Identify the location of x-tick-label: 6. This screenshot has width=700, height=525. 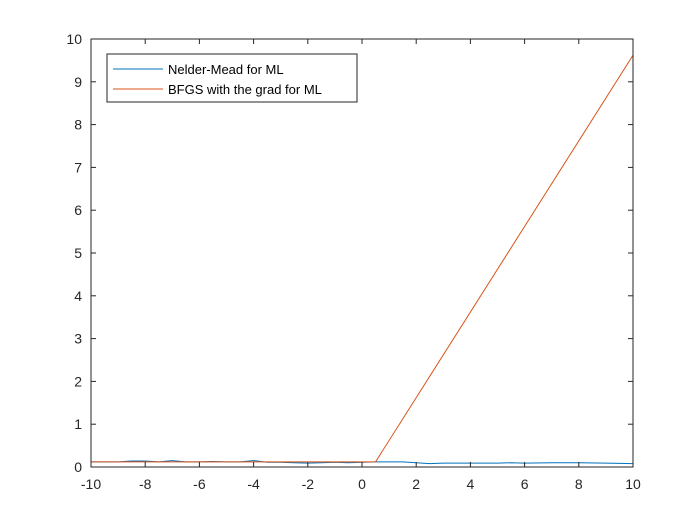
(525, 484).